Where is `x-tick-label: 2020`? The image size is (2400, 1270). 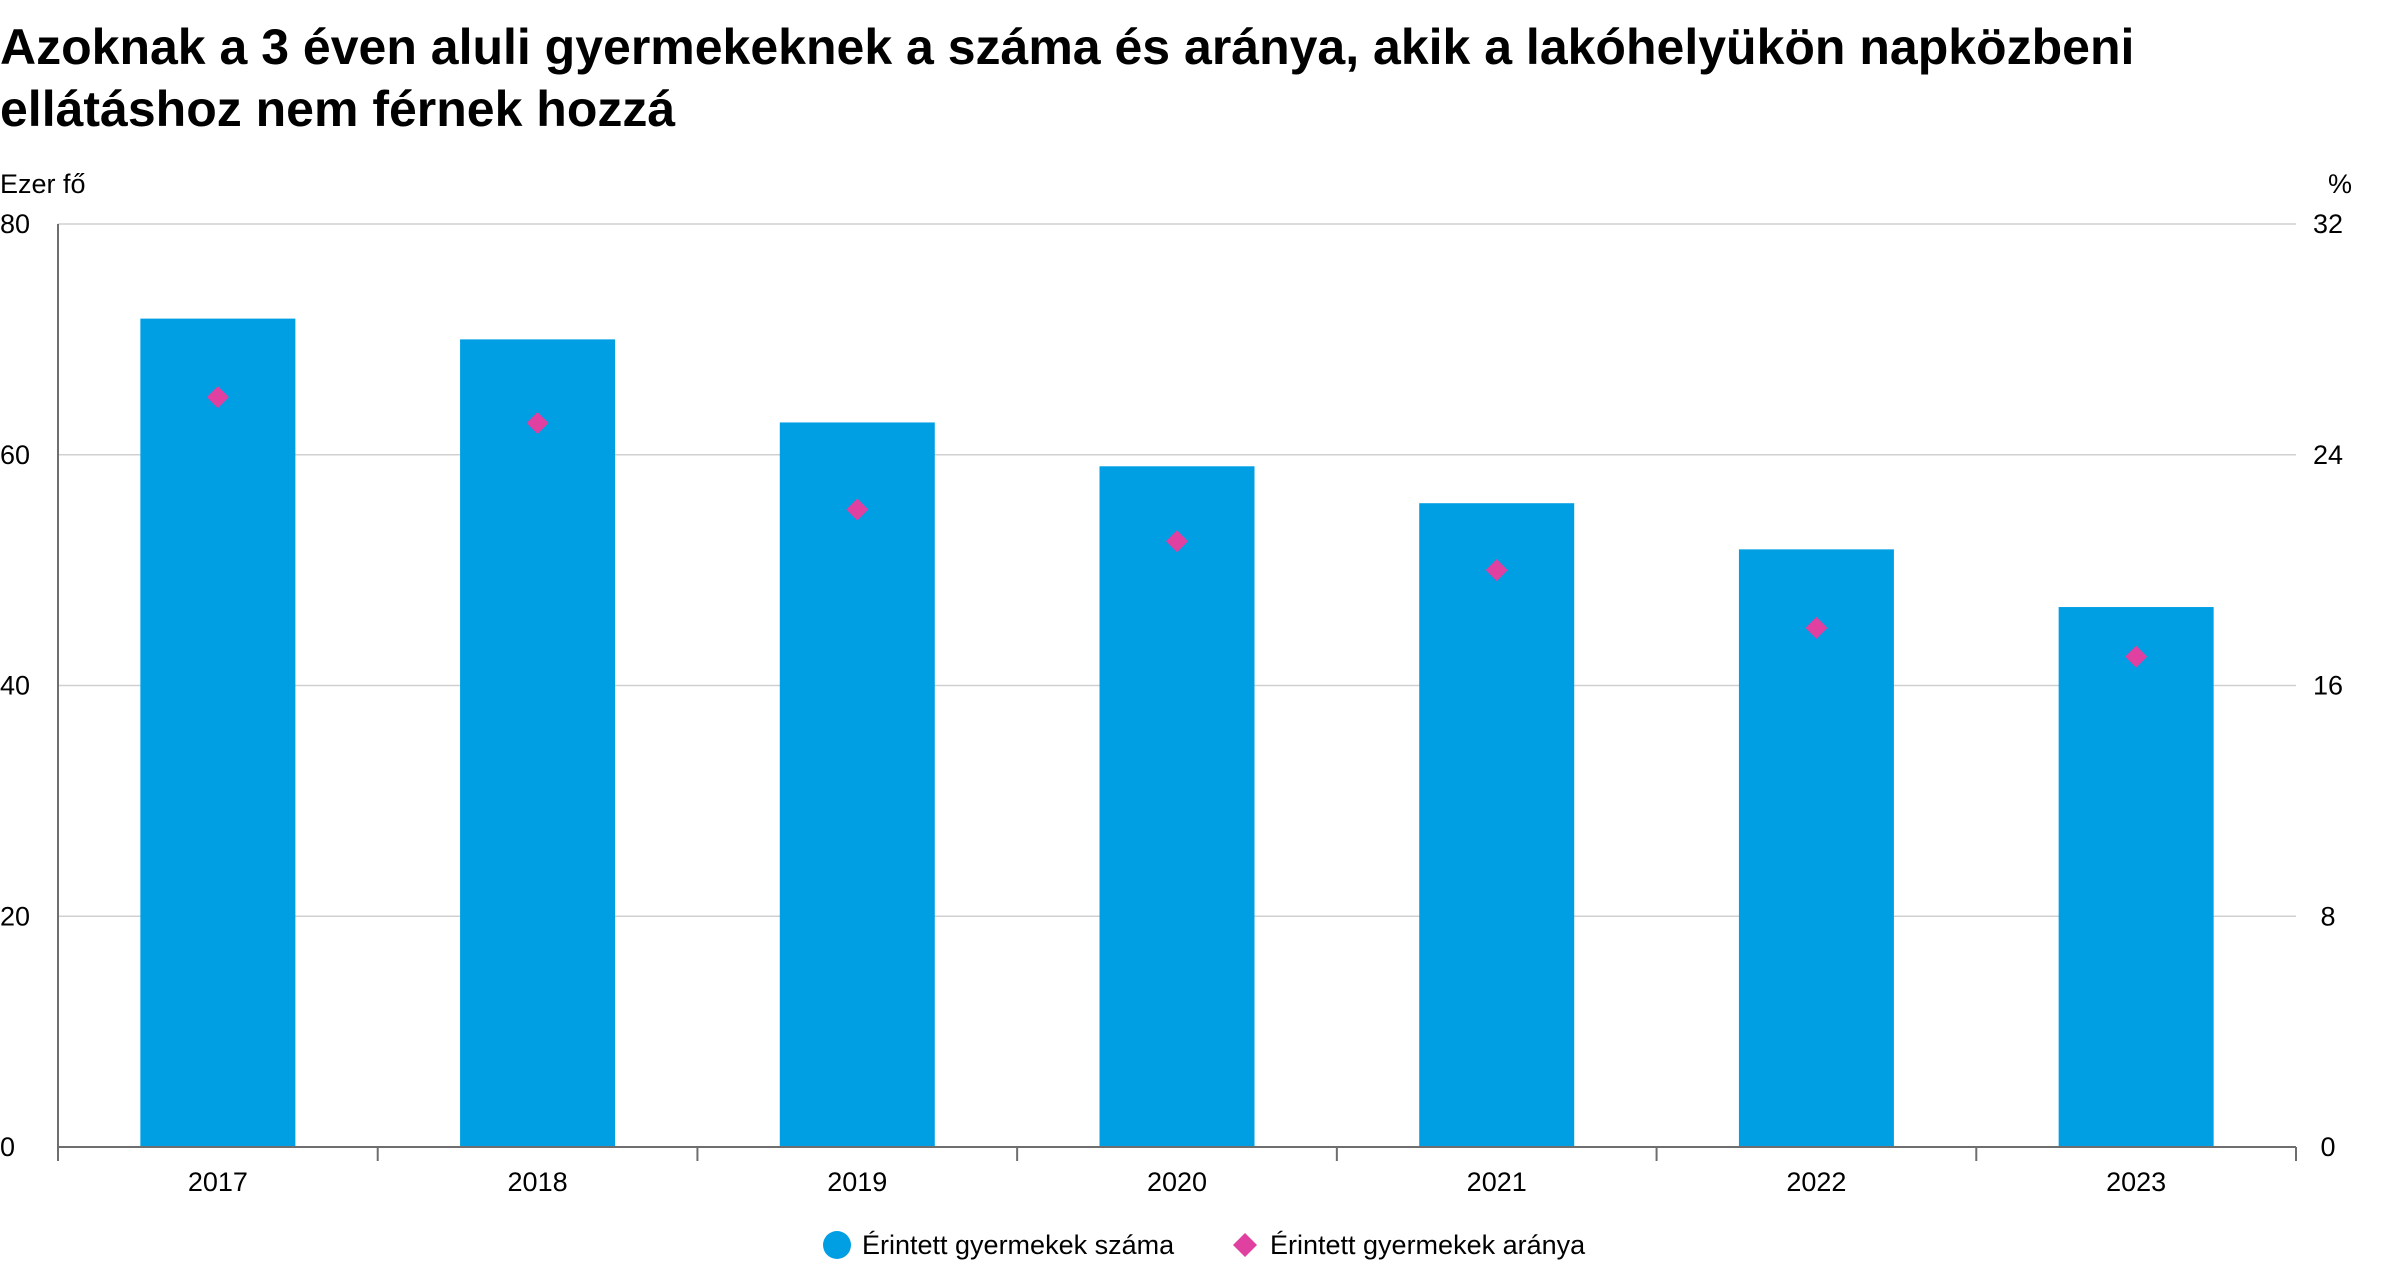
x-tick-label: 2020 is located at coordinates (1177, 1182).